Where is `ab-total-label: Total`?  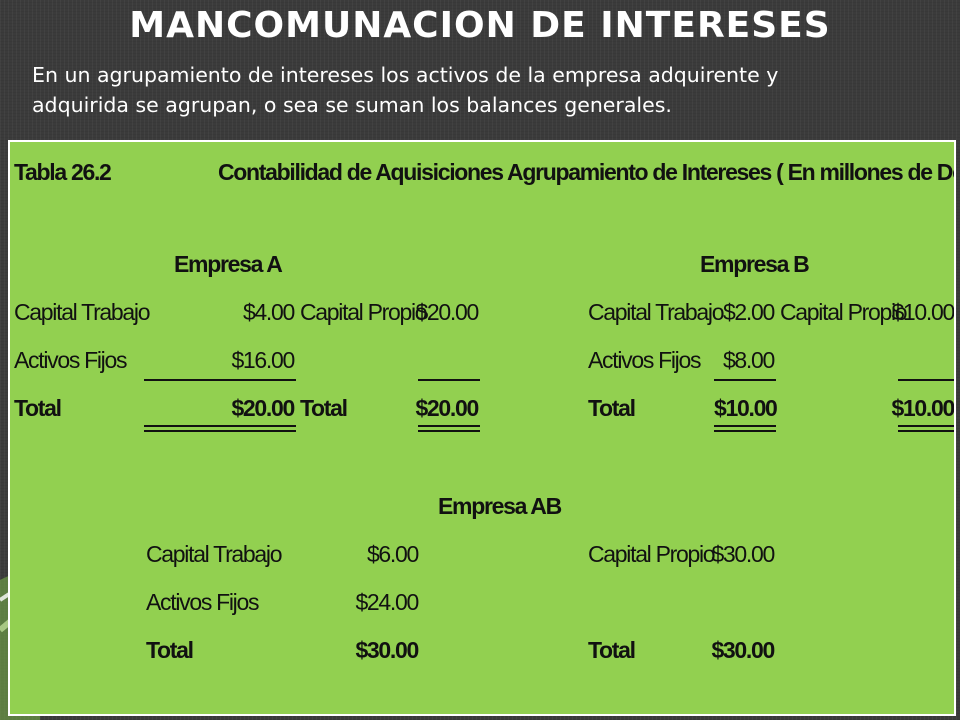 ab-total-label: Total is located at coordinates (170, 650).